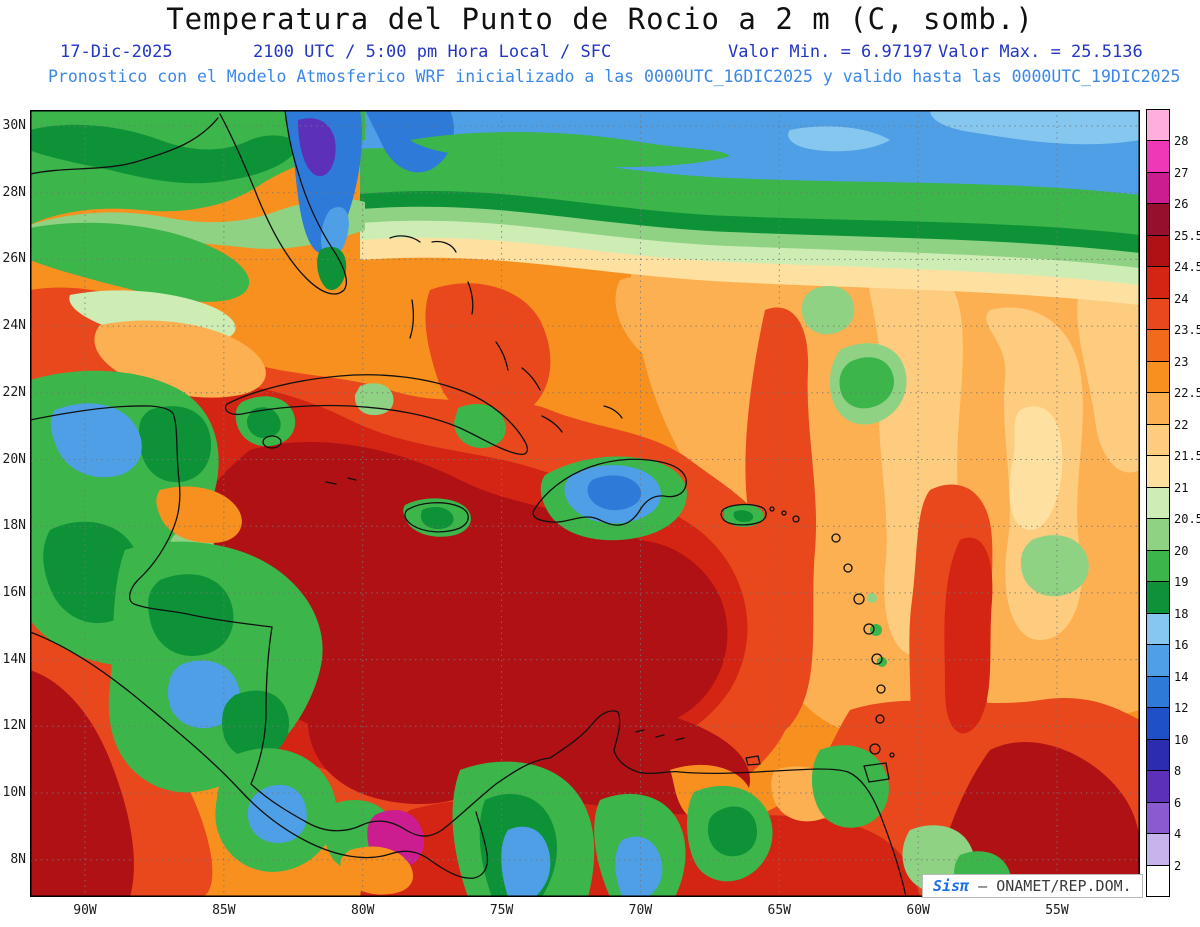  I want to click on branding-box: Sisπ – ONAMET/REP.DOM., so click(1032, 886).